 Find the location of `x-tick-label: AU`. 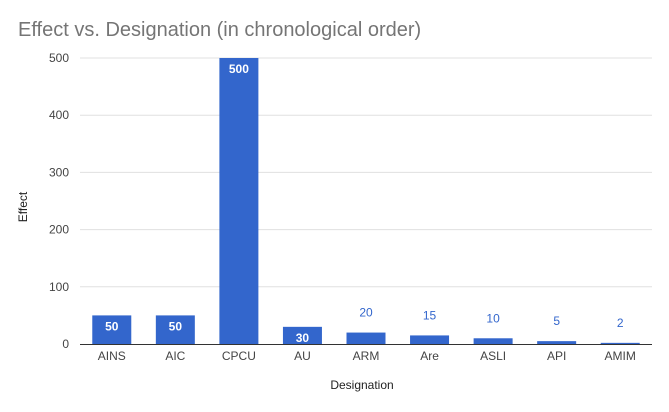

x-tick-label: AU is located at coordinates (302, 356).